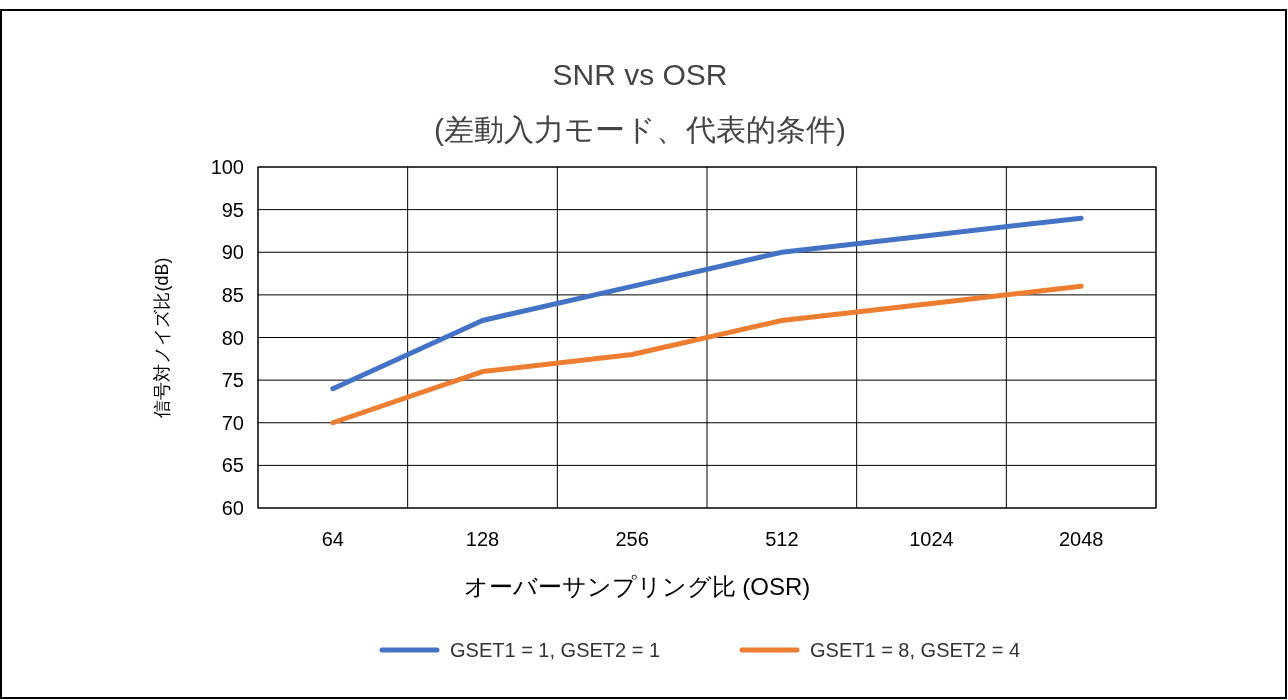 The width and height of the screenshot is (1288, 700). What do you see at coordinates (232, 337) in the screenshot?
I see `y-tick-label: 80` at bounding box center [232, 337].